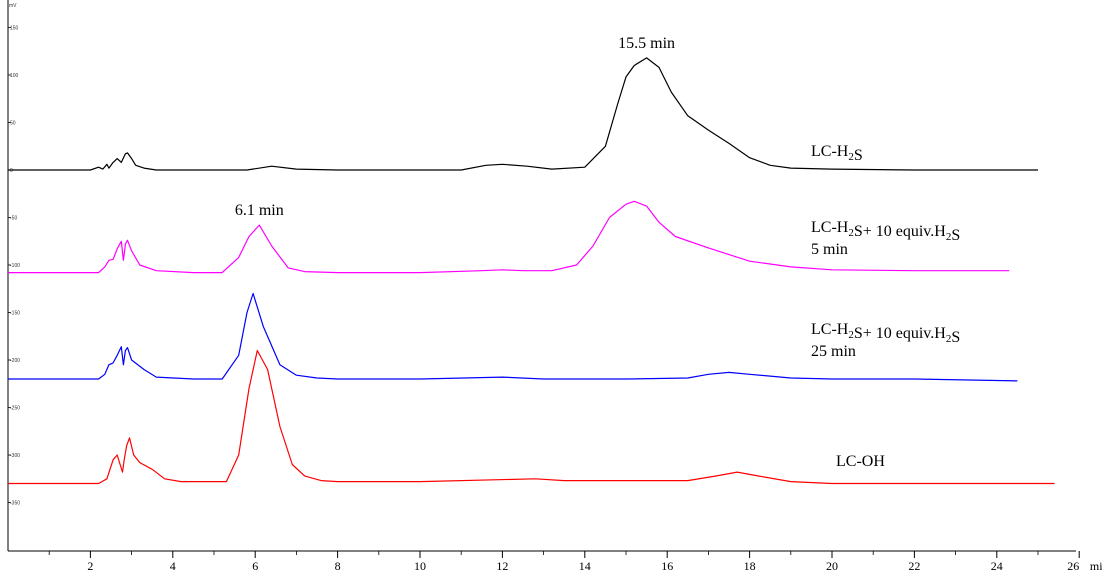 This screenshot has height=581, width=1102. What do you see at coordinates (13, 6) in the screenshot?
I see `y-unit-label: mV` at bounding box center [13, 6].